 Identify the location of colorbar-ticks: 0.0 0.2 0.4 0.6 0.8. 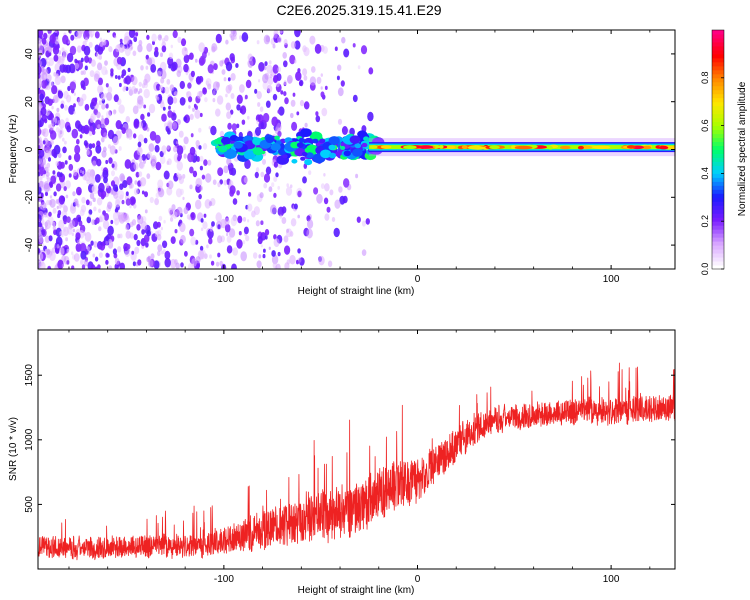
(712, 173).